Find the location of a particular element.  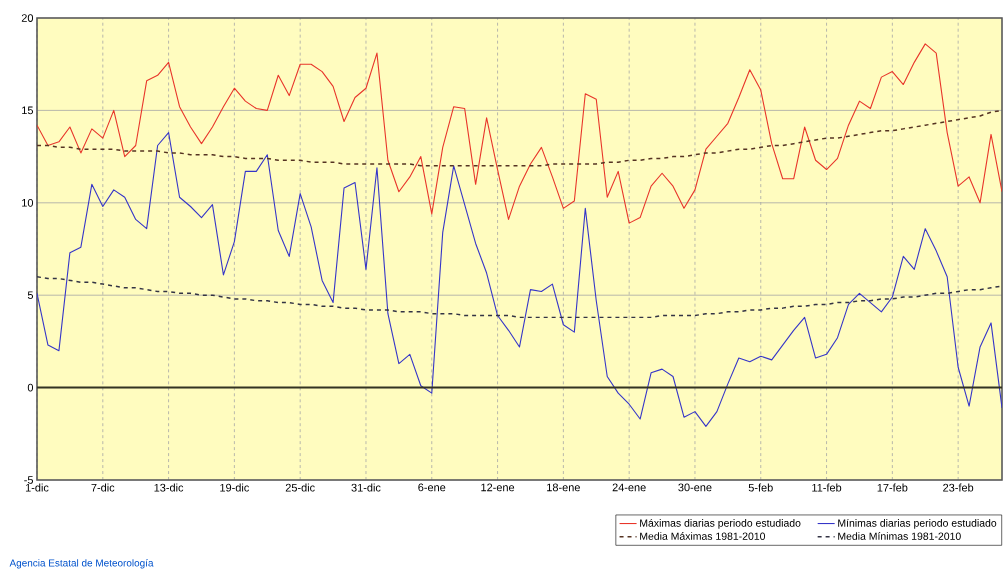

y-tick-label: 5 is located at coordinates (30, 295).